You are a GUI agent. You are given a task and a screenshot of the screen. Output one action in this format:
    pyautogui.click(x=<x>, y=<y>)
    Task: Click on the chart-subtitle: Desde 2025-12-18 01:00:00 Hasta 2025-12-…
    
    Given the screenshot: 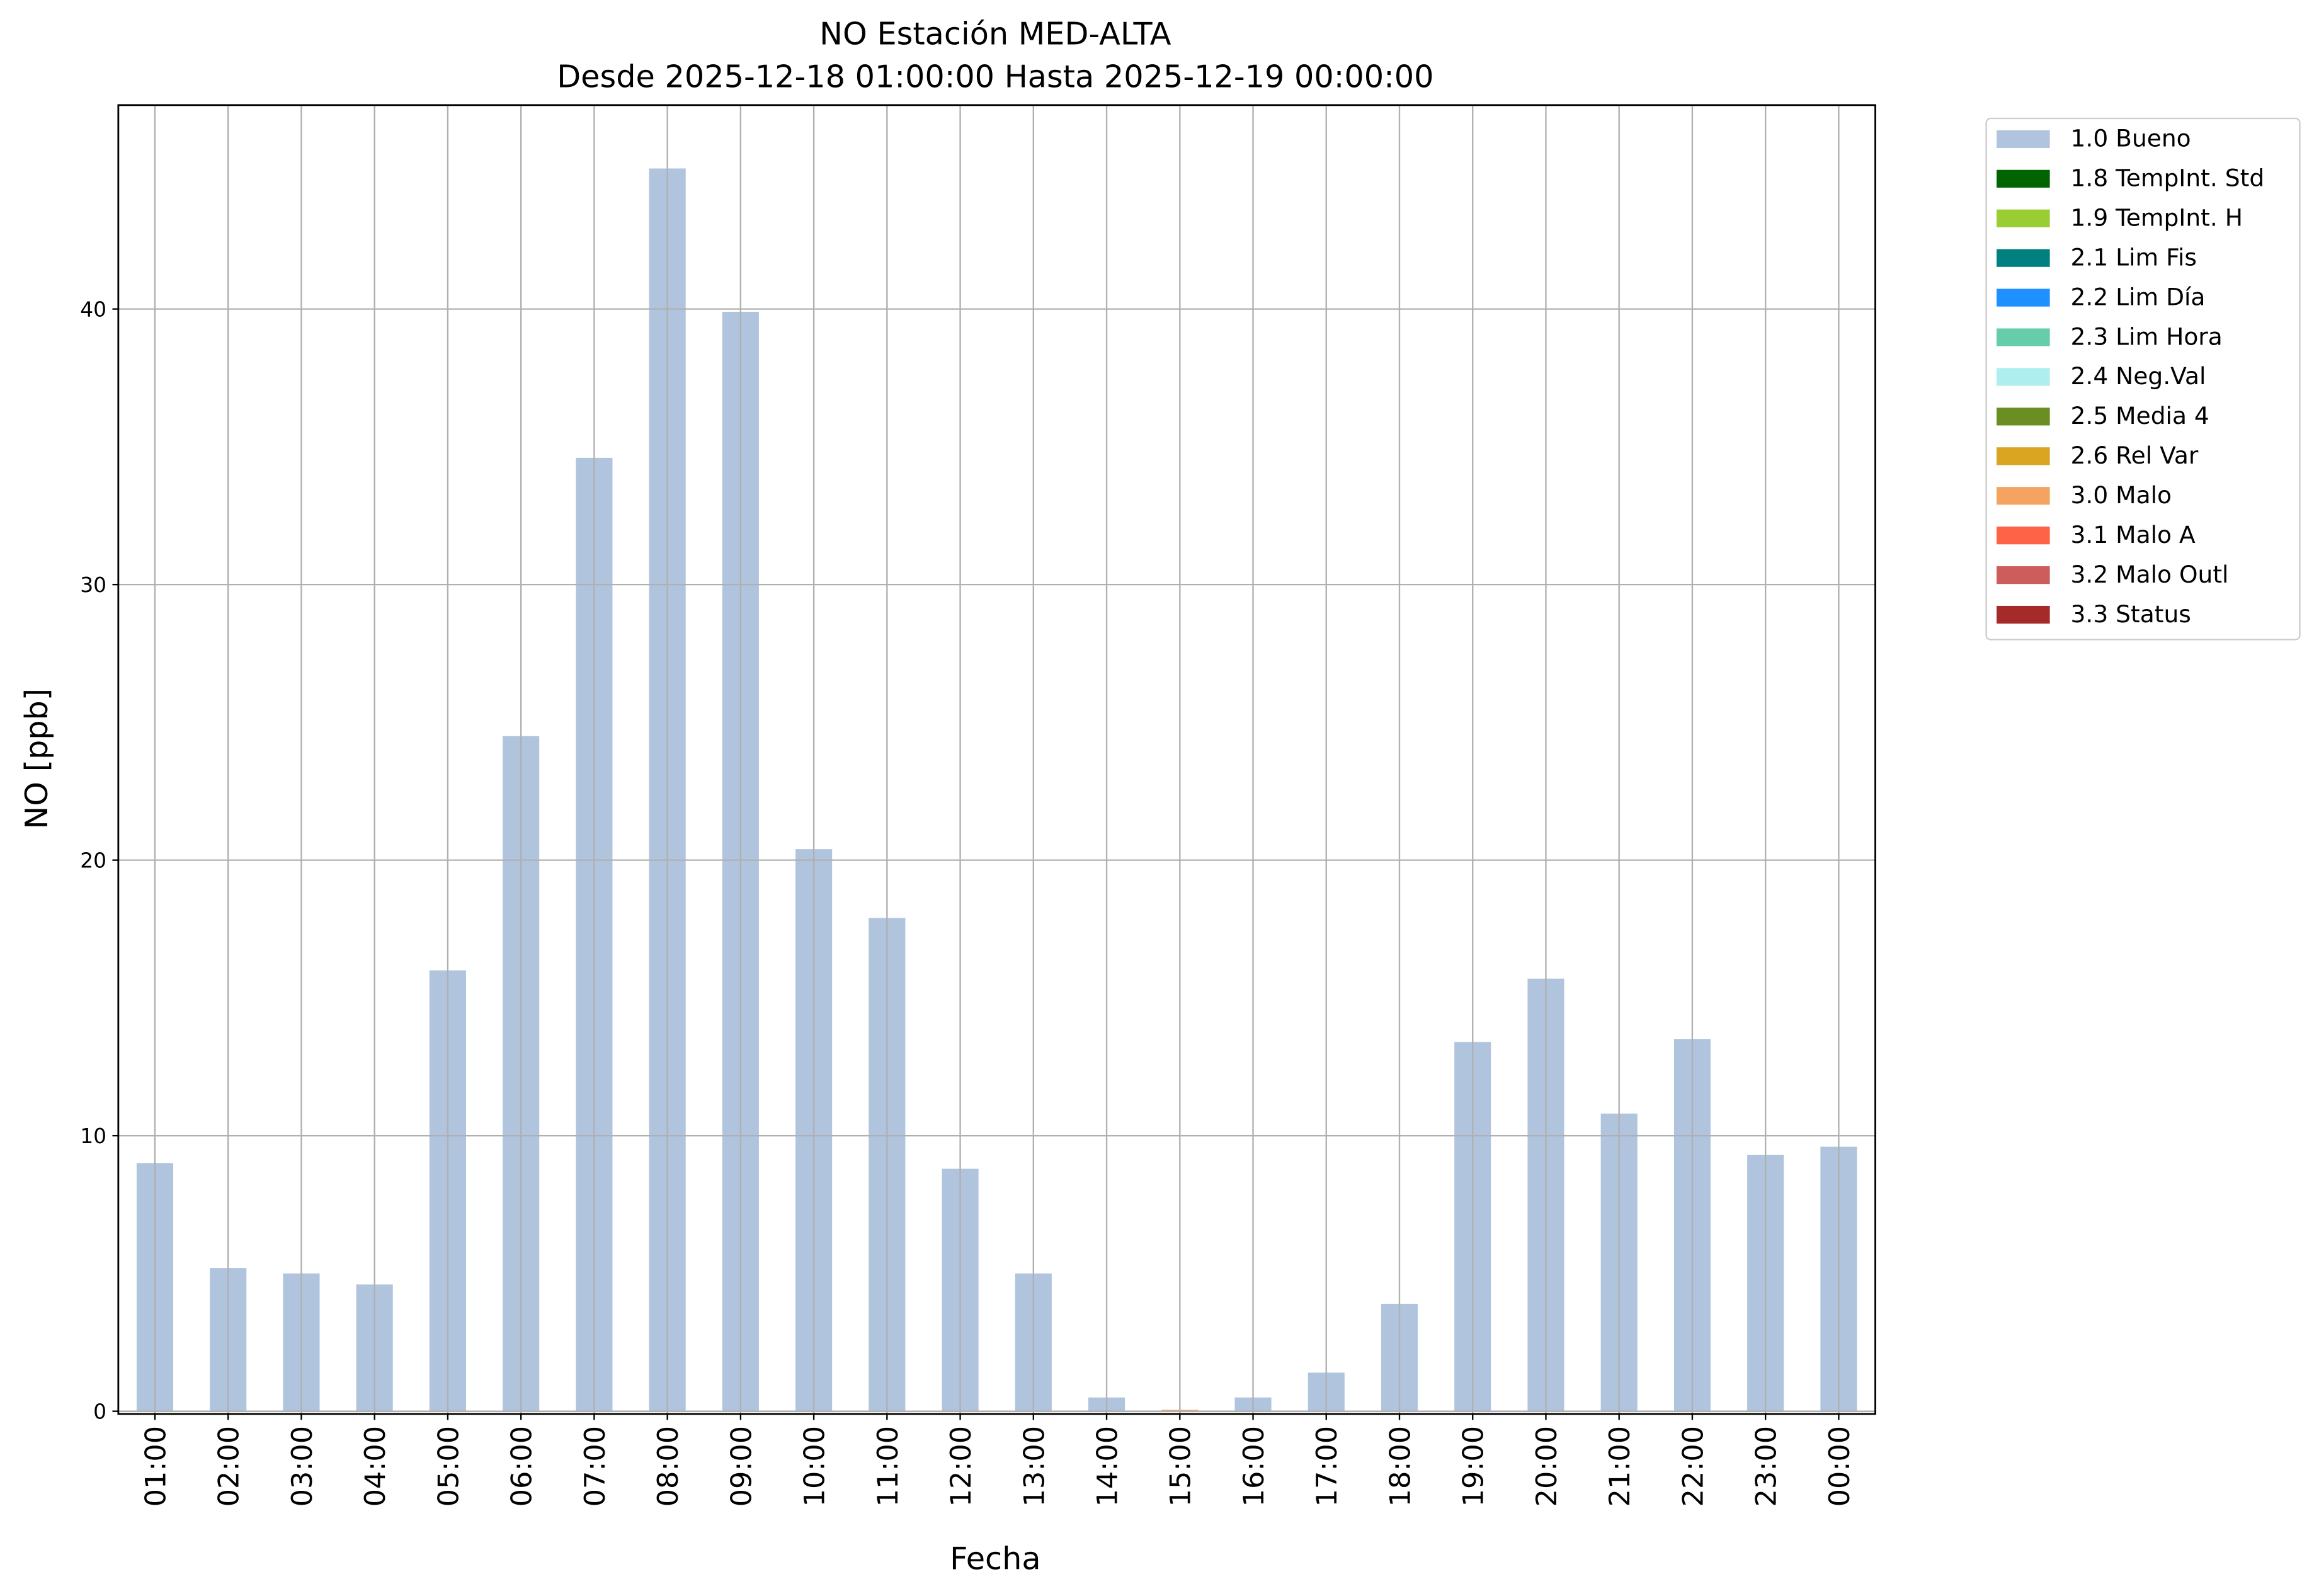 What is the action you would take?
    pyautogui.click(x=995, y=77)
    